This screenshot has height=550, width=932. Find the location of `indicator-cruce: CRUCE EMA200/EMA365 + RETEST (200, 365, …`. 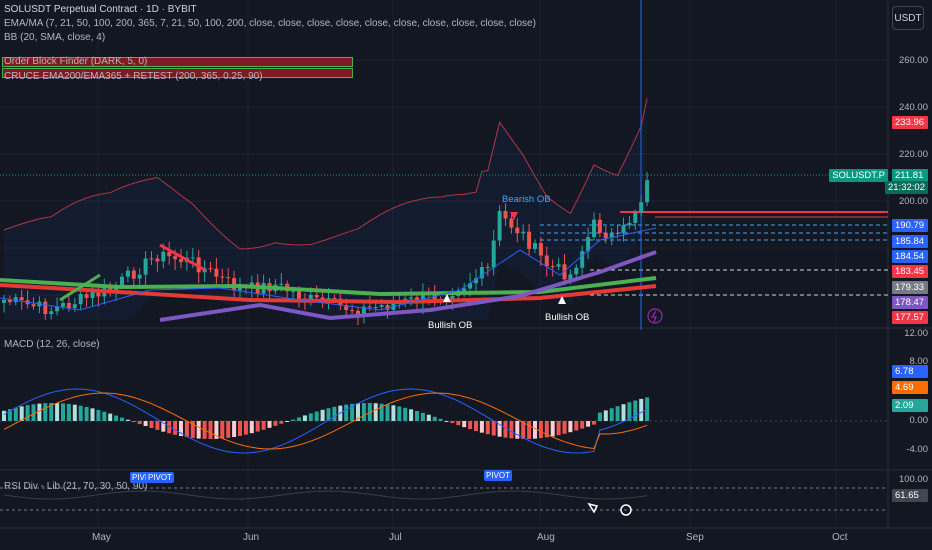

indicator-cruce: CRUCE EMA200/EMA365 + RETEST (200, 365, … is located at coordinates (133, 76).